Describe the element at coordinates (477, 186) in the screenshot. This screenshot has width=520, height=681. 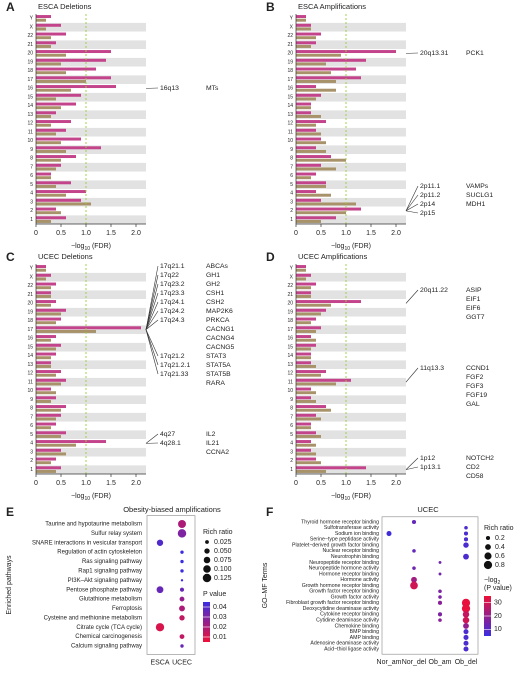
I see `gene-label: VAMPs` at that location.